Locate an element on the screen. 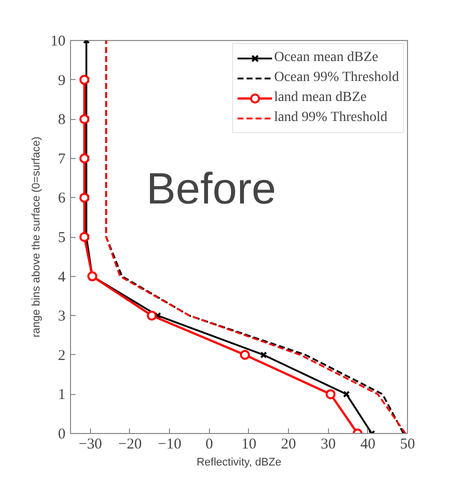  y-axis-title: range bins above the surface (0=surface) is located at coordinates (36, 237).